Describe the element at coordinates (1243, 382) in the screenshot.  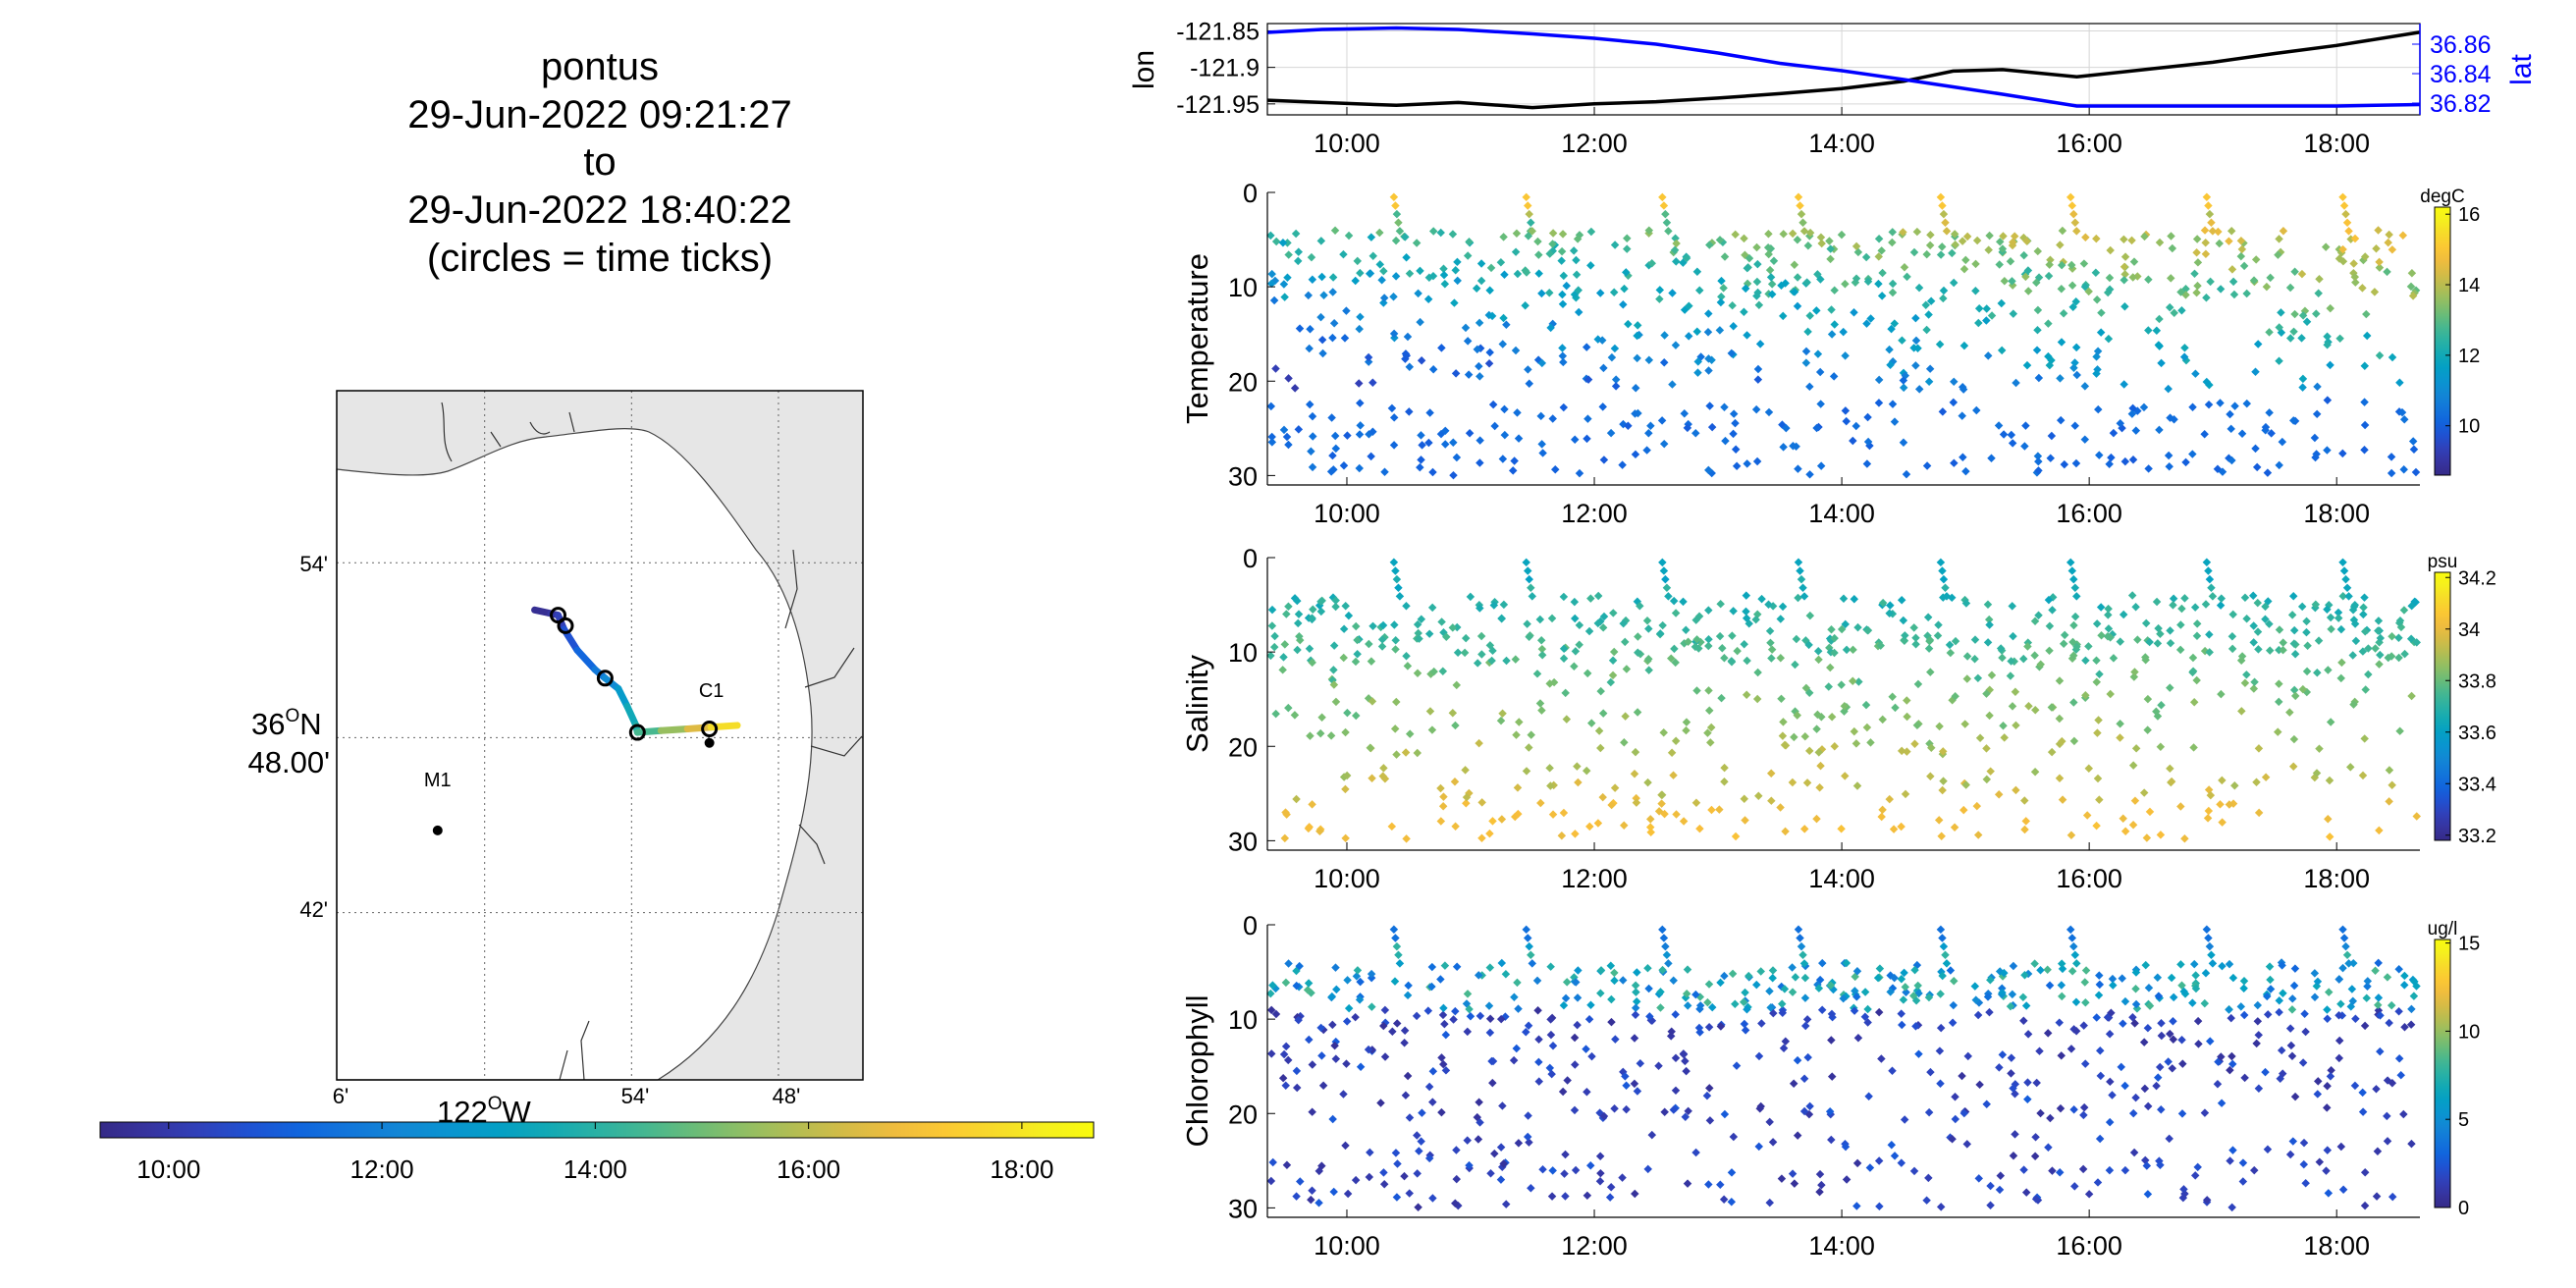
I see `y-tick-label: 20` at that location.